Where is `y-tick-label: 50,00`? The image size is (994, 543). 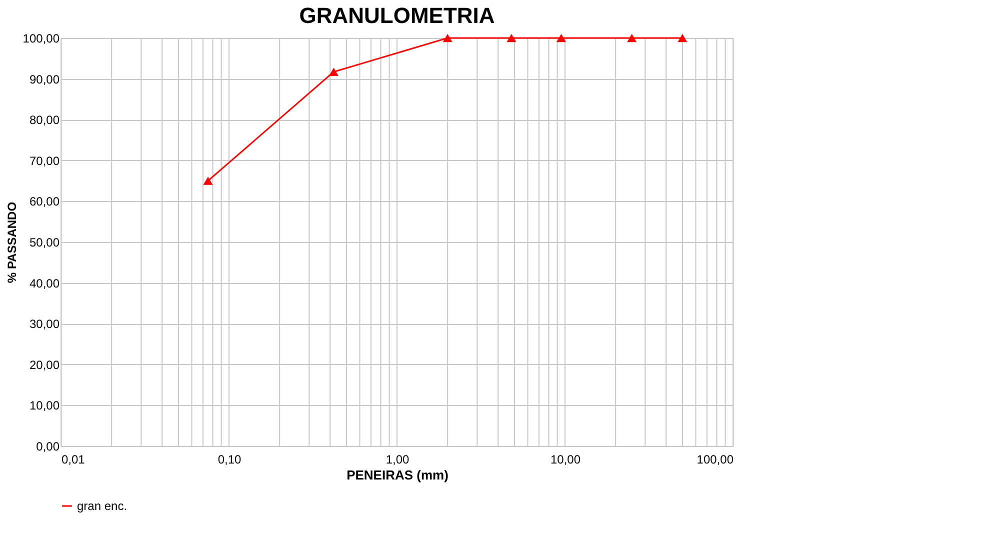
y-tick-label: 50,00 is located at coordinates (44, 243).